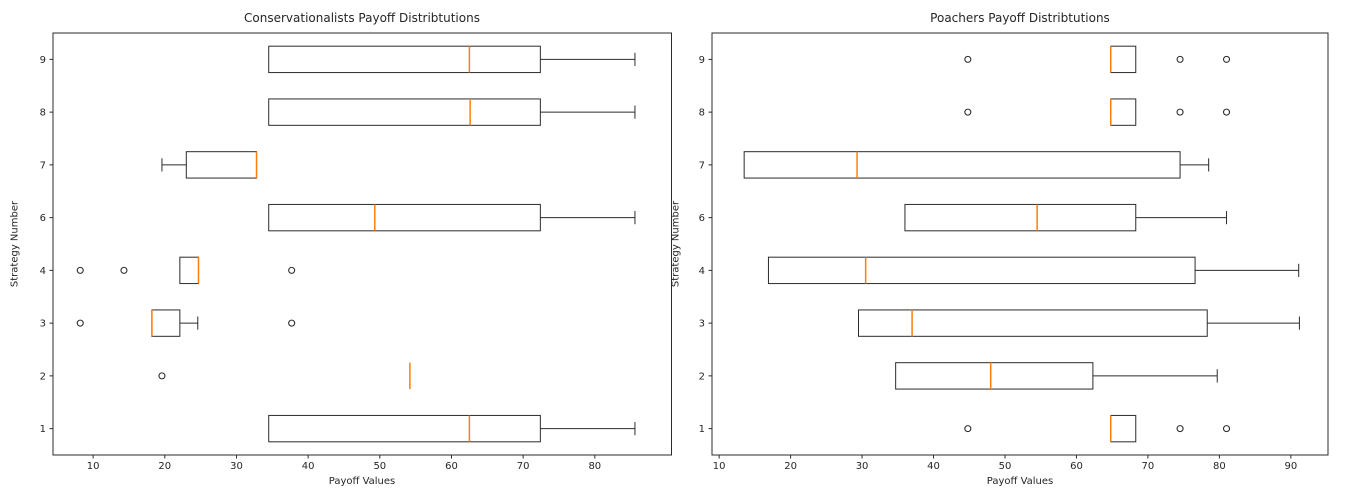  I want to click on x-axis-label-conservationalists: Payoff Values, so click(362, 481).